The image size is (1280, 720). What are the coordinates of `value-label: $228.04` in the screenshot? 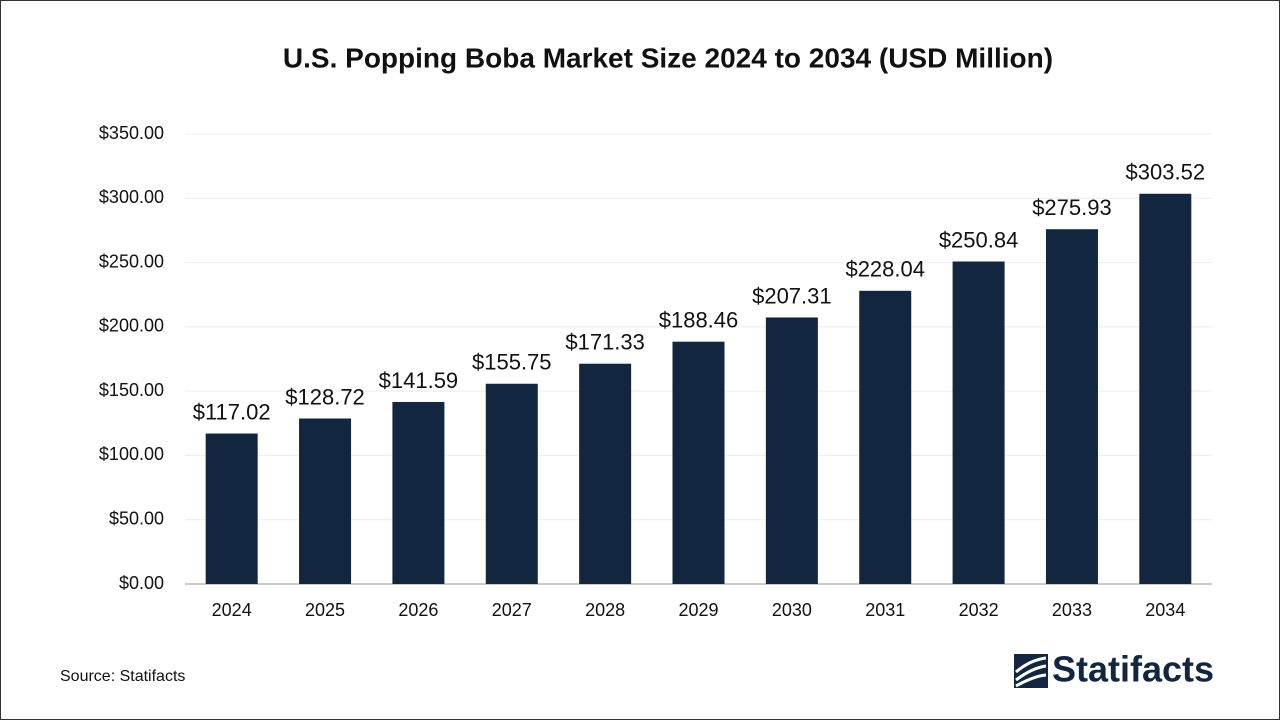 It's located at (885, 269).